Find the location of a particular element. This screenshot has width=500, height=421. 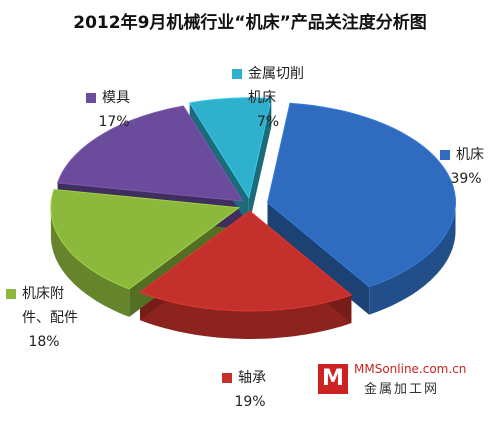

slice-label: 机床 39% is located at coordinates (466, 167).